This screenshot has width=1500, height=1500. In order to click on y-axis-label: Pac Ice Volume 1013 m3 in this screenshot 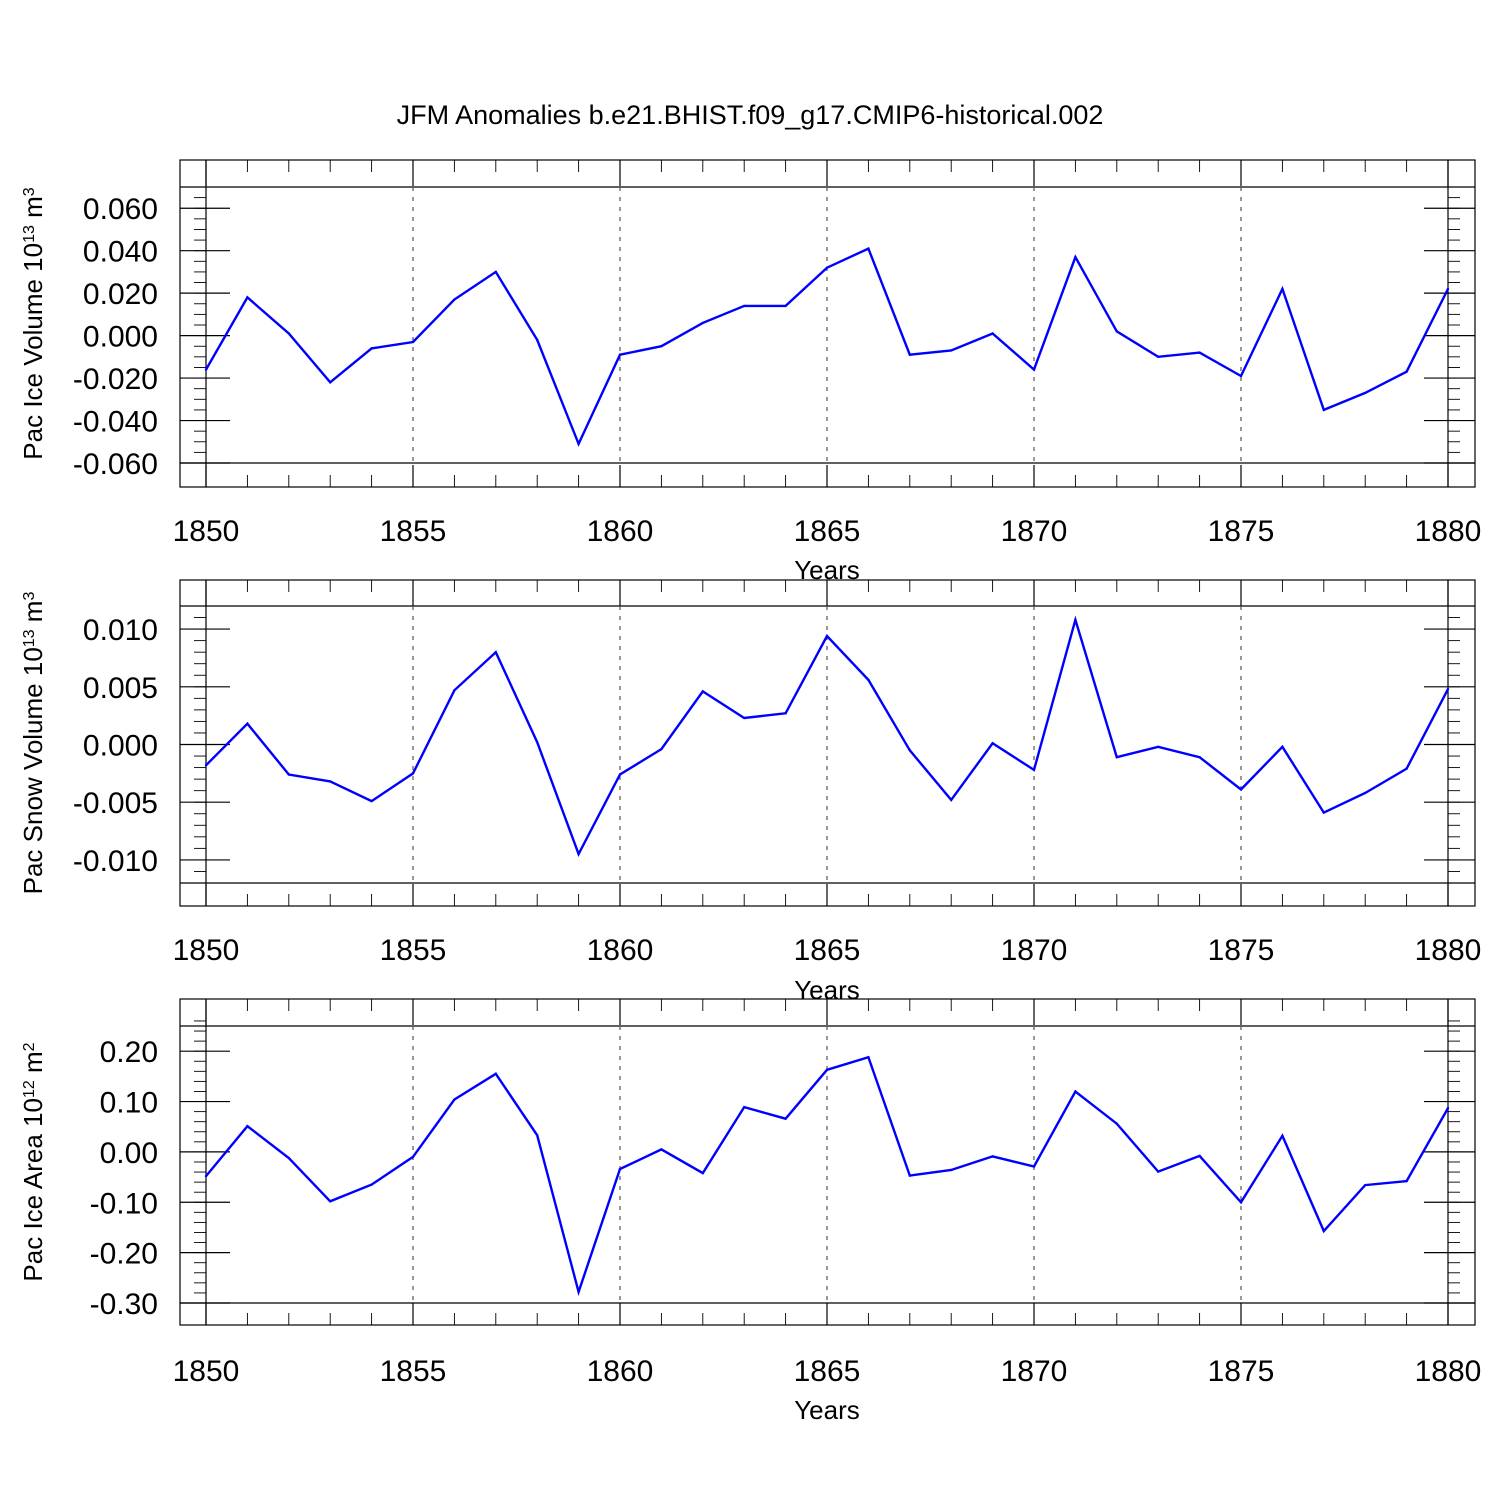, I will do `click(33, 323)`.